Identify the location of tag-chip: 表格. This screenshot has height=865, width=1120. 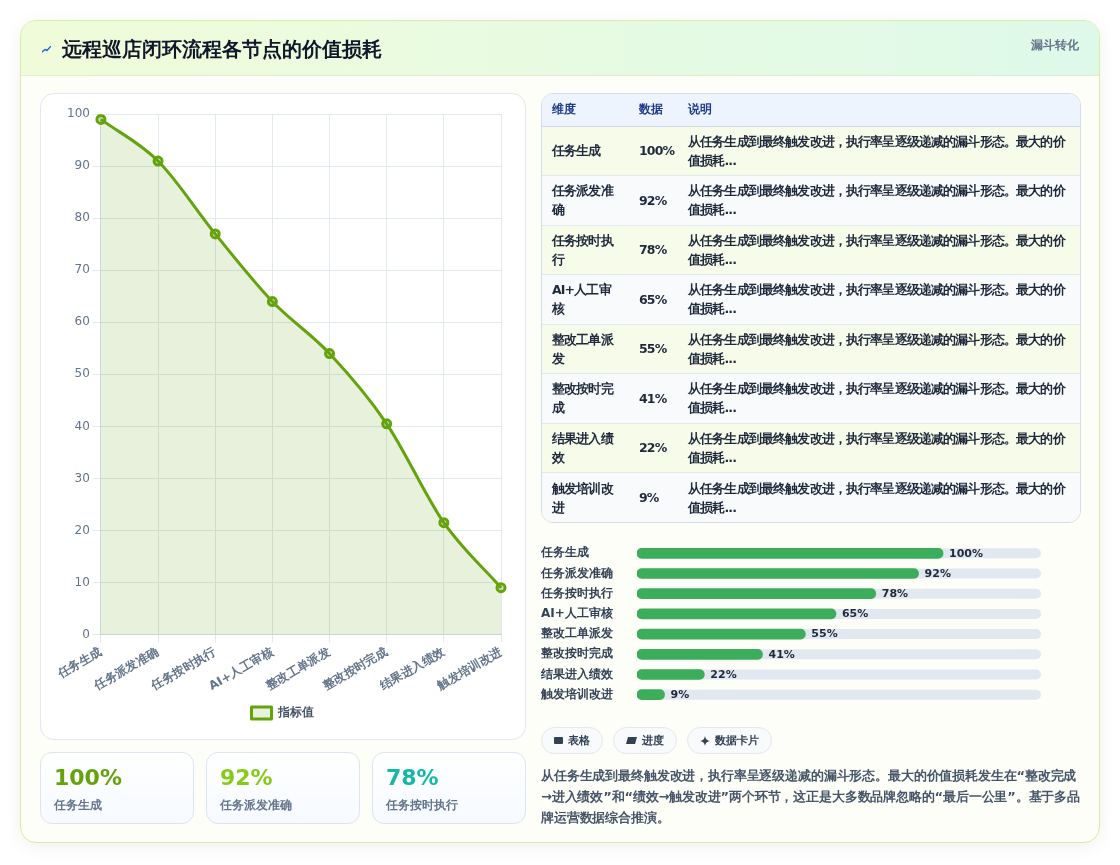
(572, 740).